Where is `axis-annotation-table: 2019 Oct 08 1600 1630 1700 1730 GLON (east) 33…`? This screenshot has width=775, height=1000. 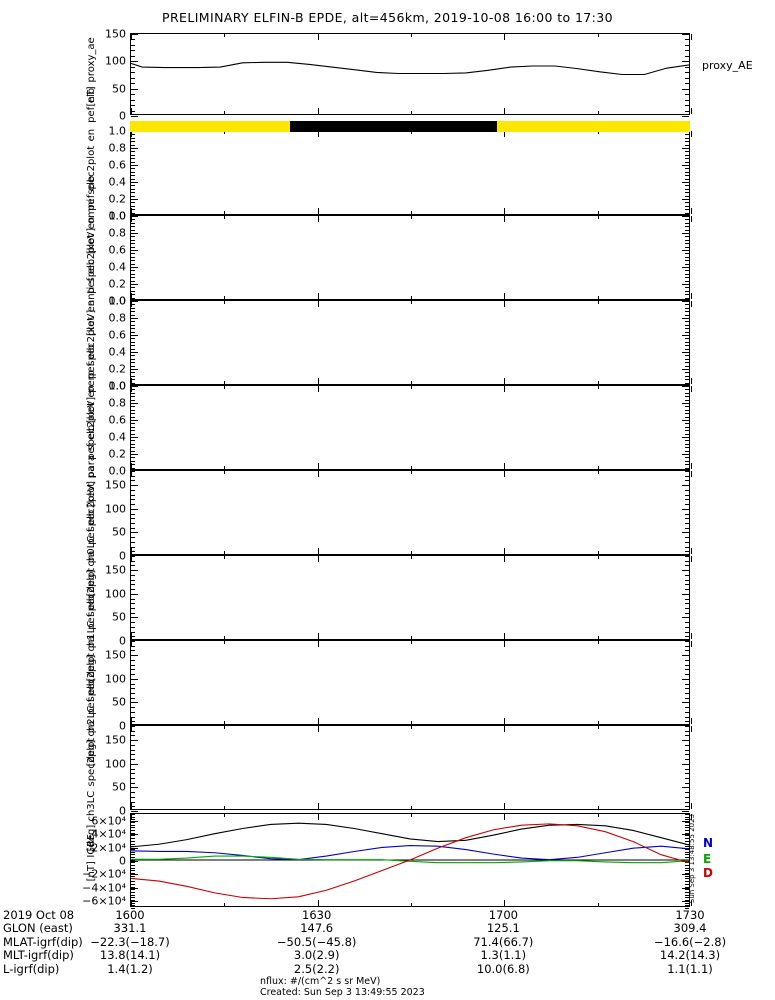
axis-annotation-table: 2019 Oct 08 1600 1630 1700 1730 GLON (east) 33… is located at coordinates (387, 942).